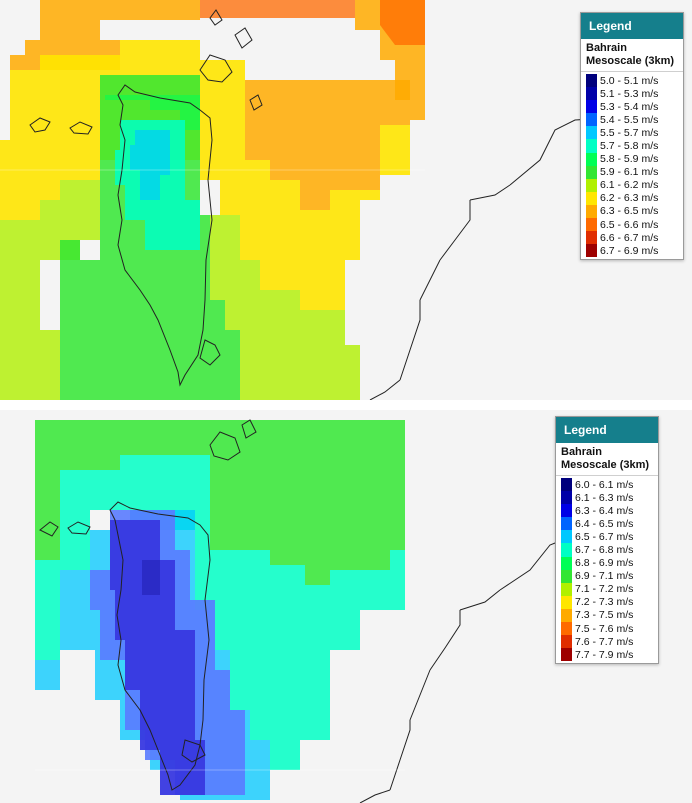 This screenshot has height=803, width=692. Describe the element at coordinates (629, 172) in the screenshot. I see `legend-item-label: 5.9 - 6.1 m/s` at that location.